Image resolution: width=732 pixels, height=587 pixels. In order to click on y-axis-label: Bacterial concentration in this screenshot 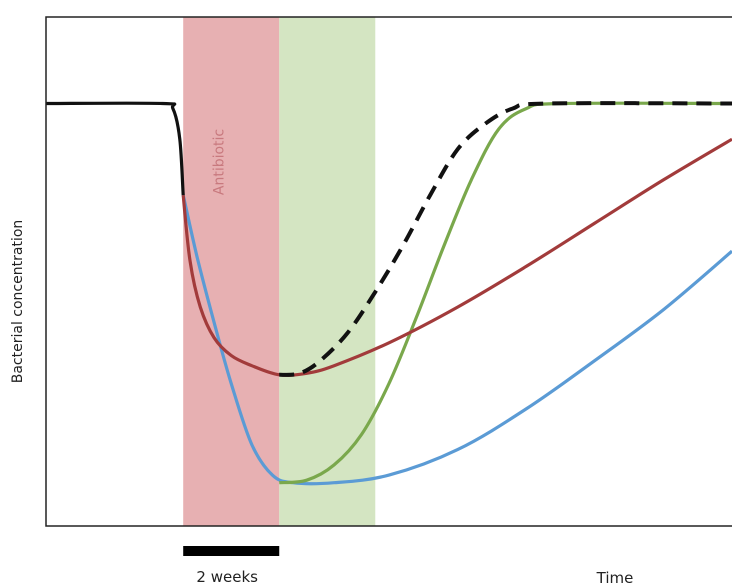, I will do `click(18, 302)`.